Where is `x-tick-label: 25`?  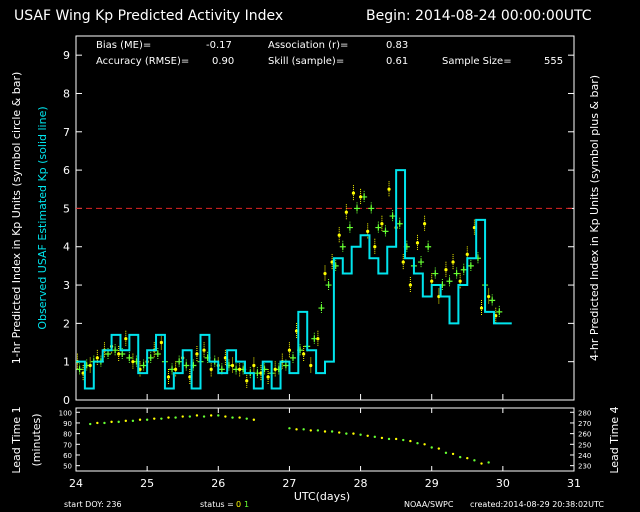
x-tick-label: 25 is located at coordinates (147, 483).